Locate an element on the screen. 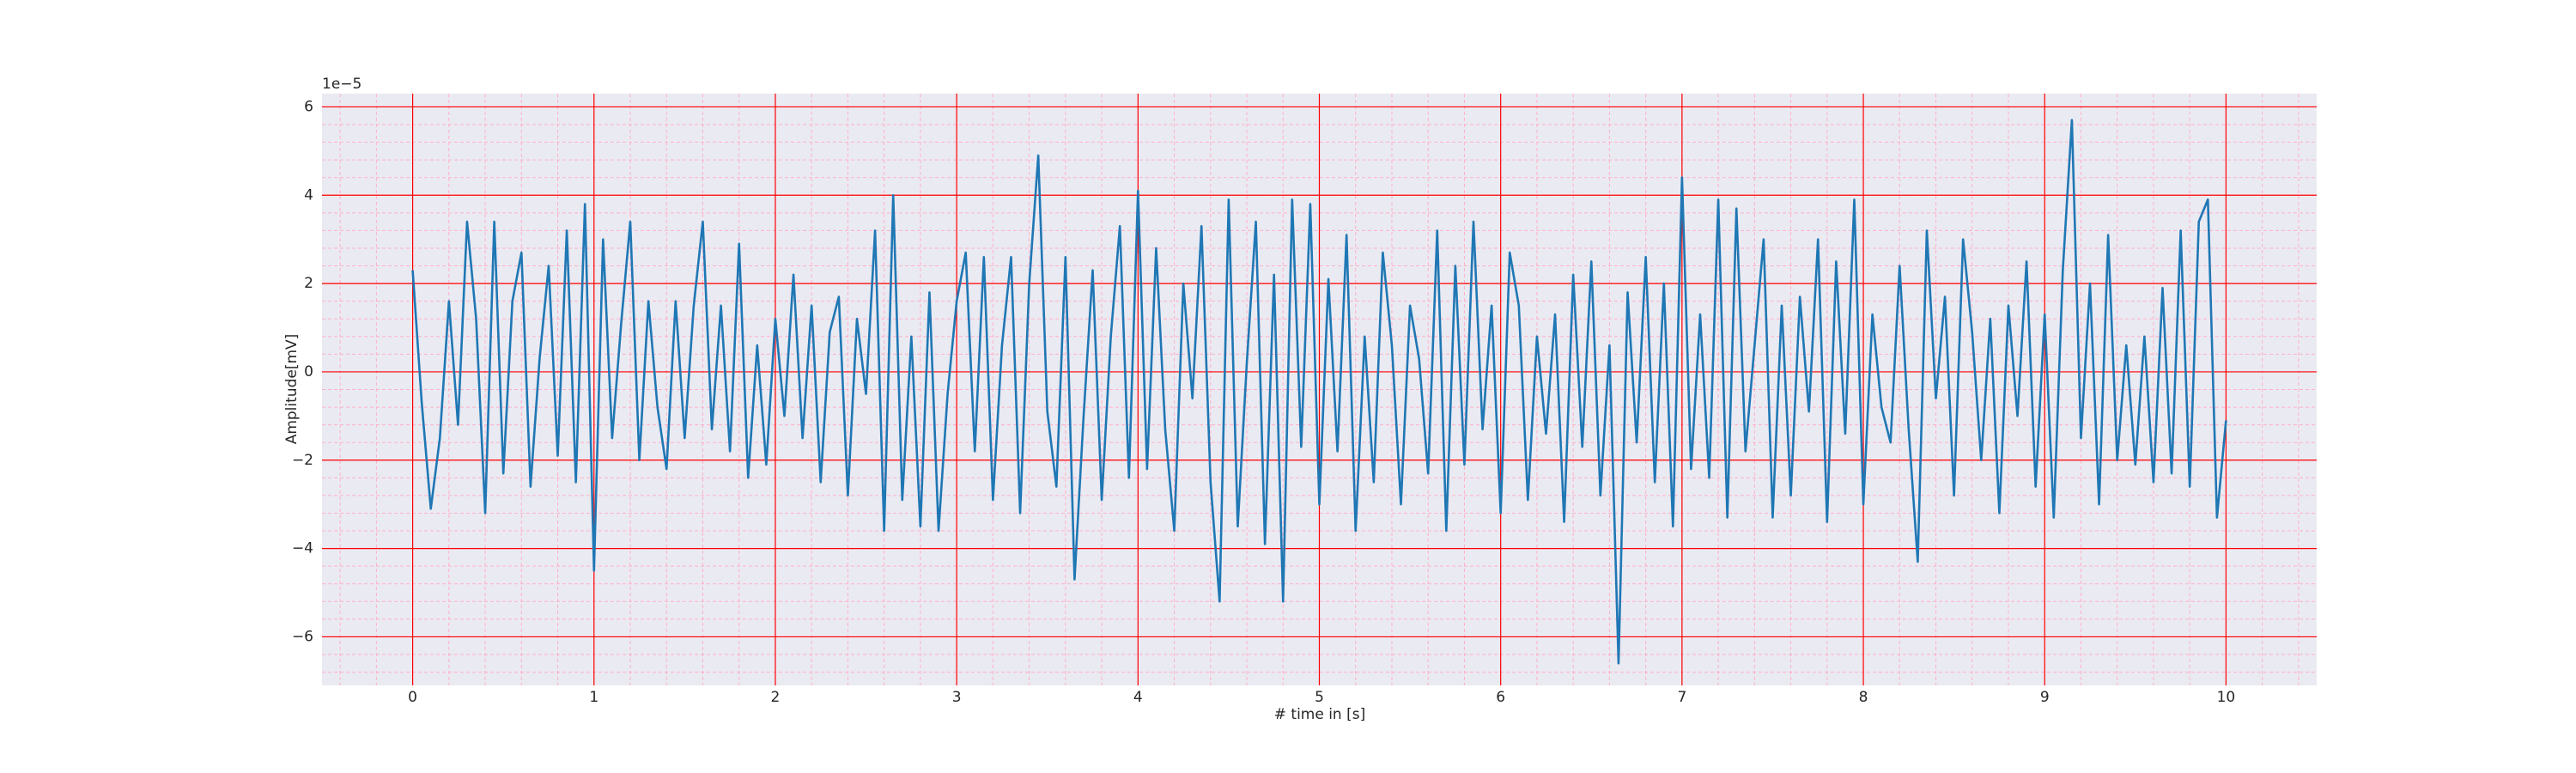  x-tick-label: 10 is located at coordinates (2226, 697).